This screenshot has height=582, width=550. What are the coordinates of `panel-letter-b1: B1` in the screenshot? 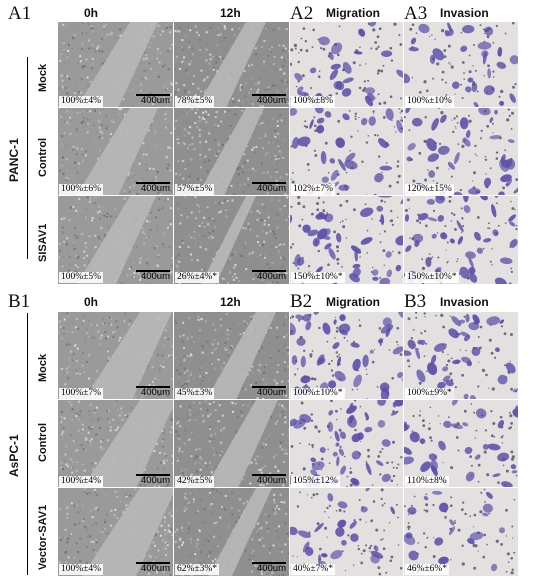 It's located at (19, 301).